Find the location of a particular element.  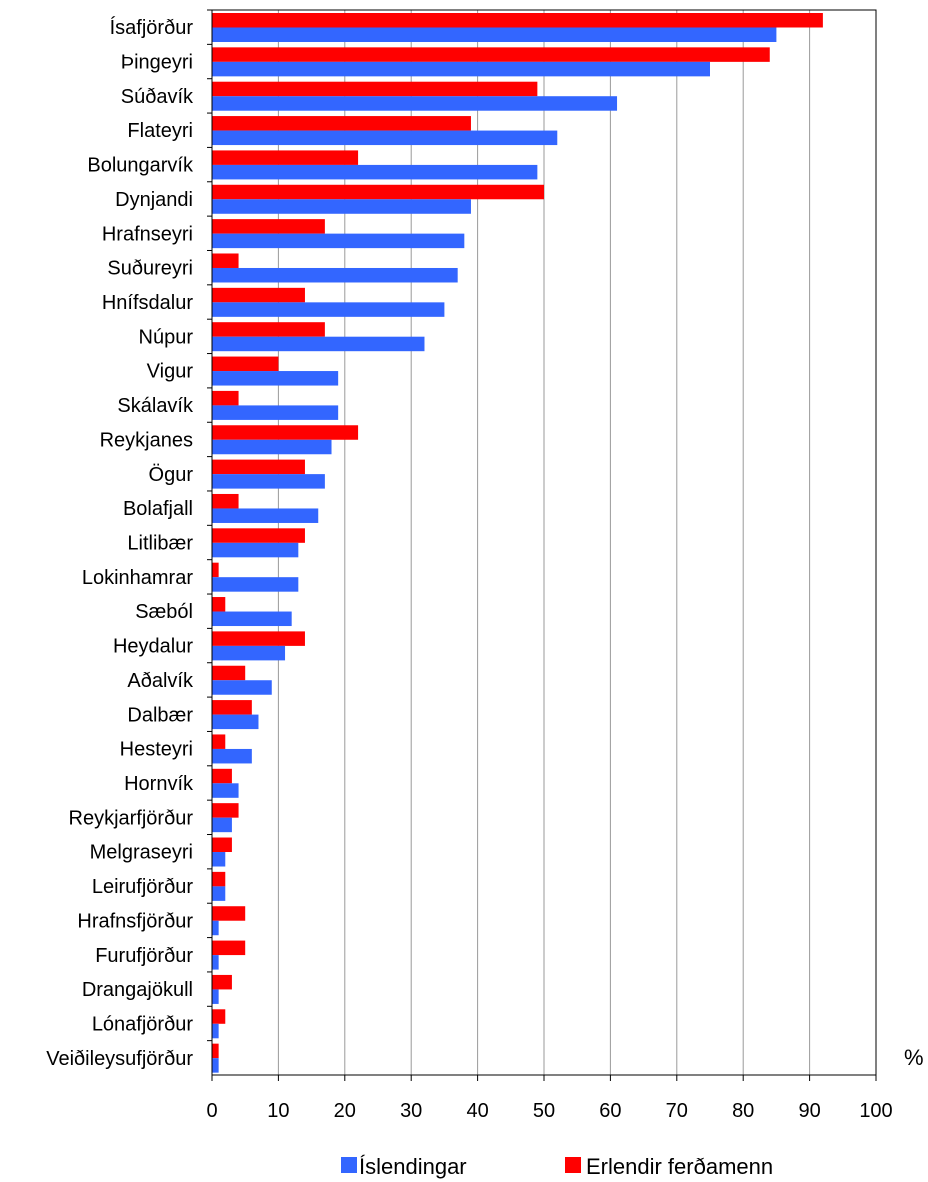

category-label: Súðavík is located at coordinates (157, 97).